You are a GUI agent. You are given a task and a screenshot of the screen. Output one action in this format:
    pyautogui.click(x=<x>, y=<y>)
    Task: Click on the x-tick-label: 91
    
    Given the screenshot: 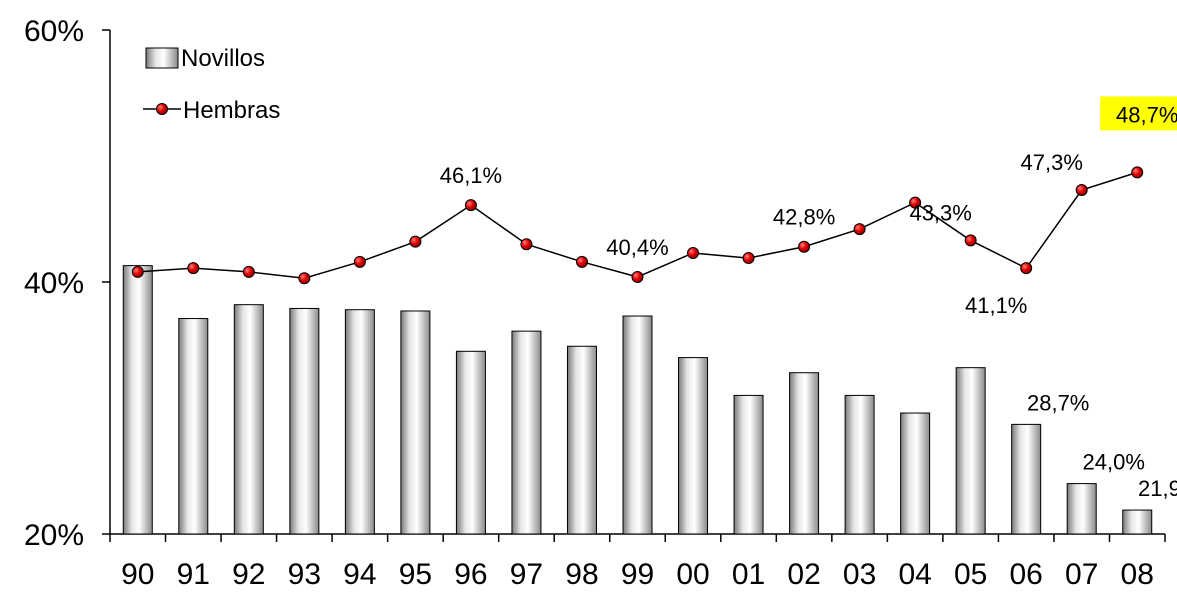 What is the action you would take?
    pyautogui.click(x=193, y=574)
    